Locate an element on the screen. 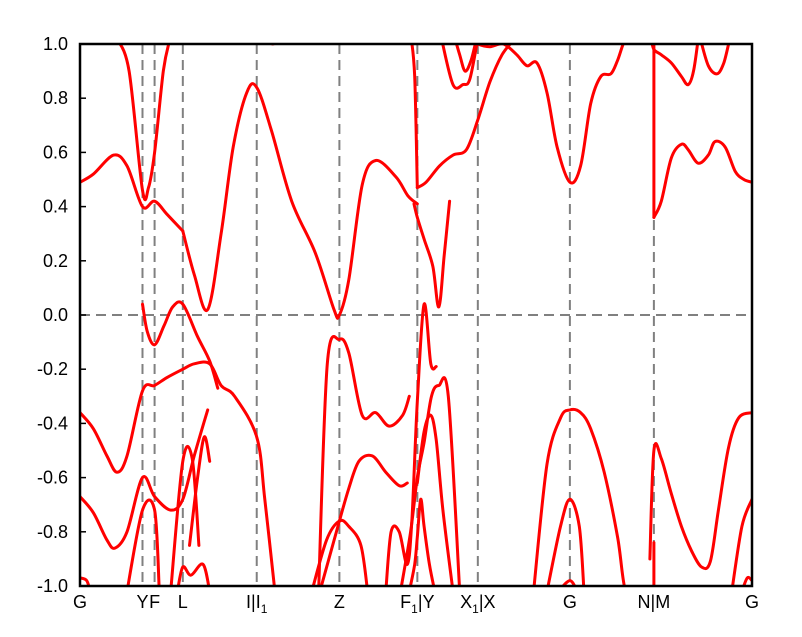 The height and width of the screenshot is (637, 802). y-tick-label: -0.8 is located at coordinates (52, 532).